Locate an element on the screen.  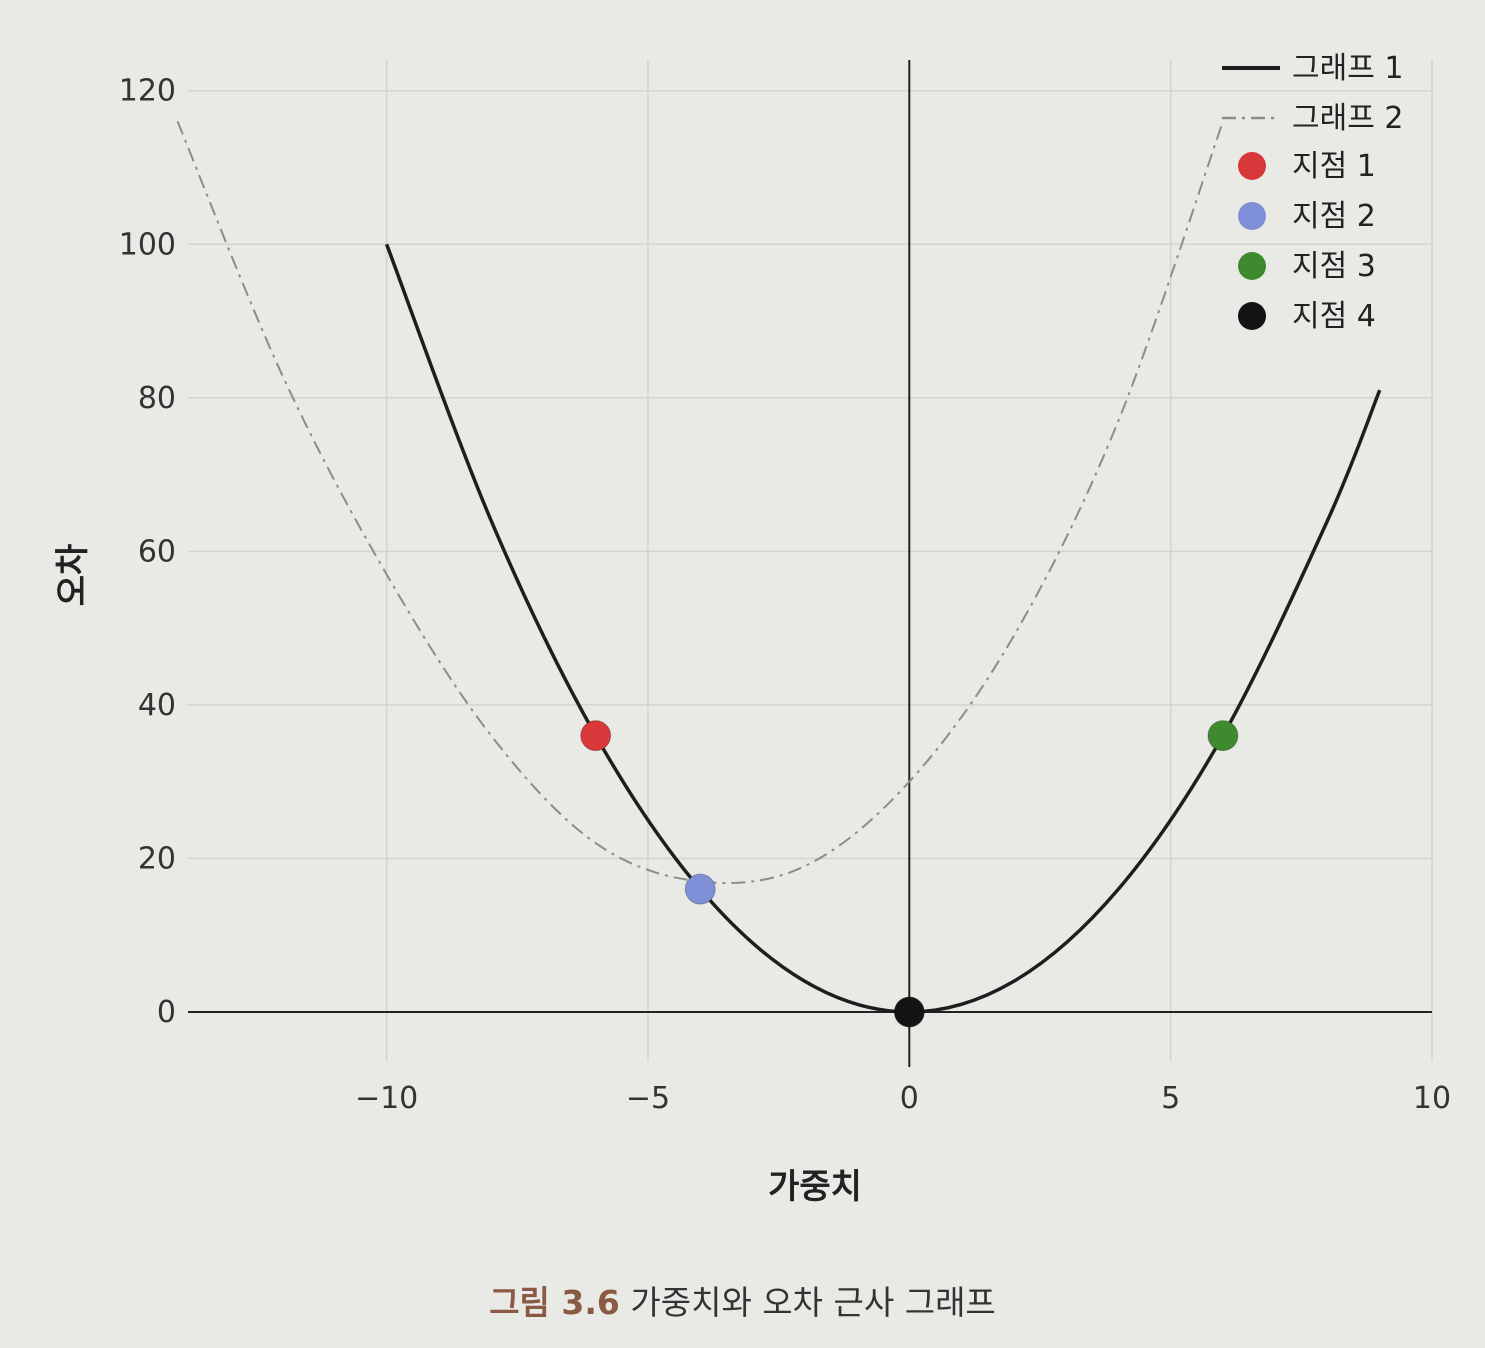
x-tick-label: 10 is located at coordinates (1432, 1098).